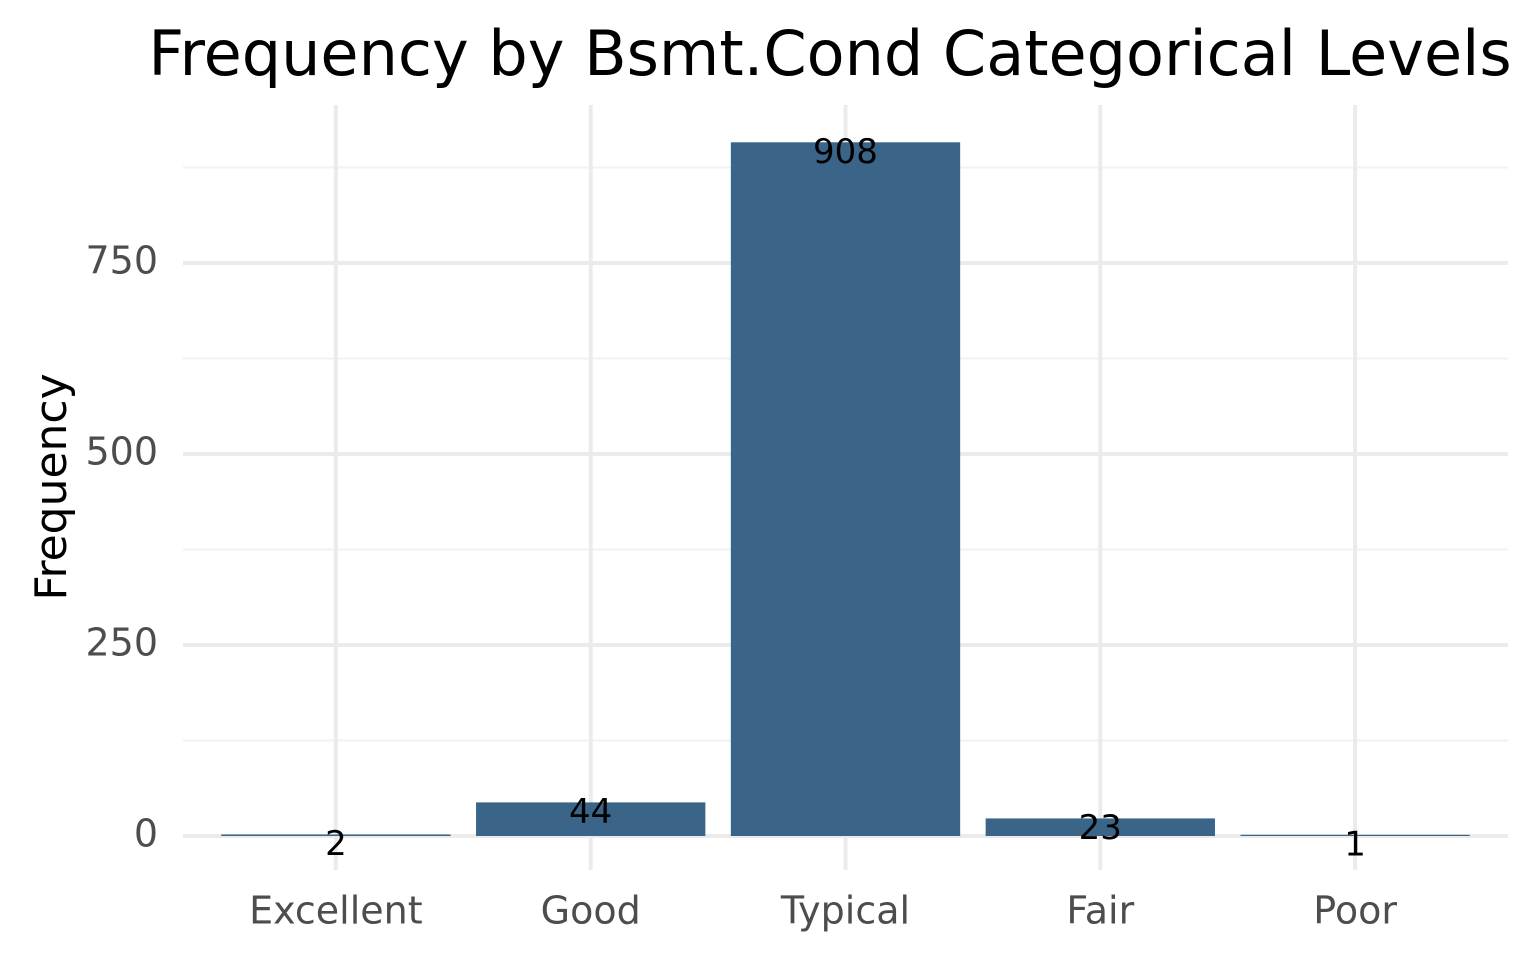 This screenshot has height=960, width=1536. Describe the element at coordinates (121, 452) in the screenshot. I see `y-tick-label: 500` at that location.